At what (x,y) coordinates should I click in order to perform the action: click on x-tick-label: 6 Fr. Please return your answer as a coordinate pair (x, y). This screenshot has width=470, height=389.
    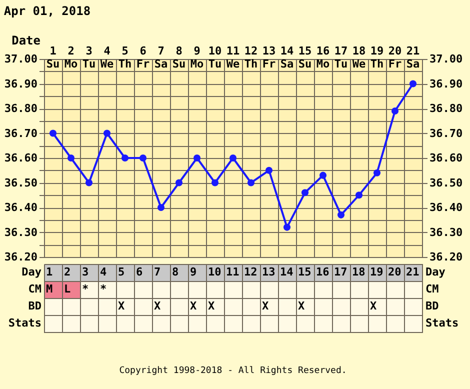
    Looking at the image, I should click on (143, 57).